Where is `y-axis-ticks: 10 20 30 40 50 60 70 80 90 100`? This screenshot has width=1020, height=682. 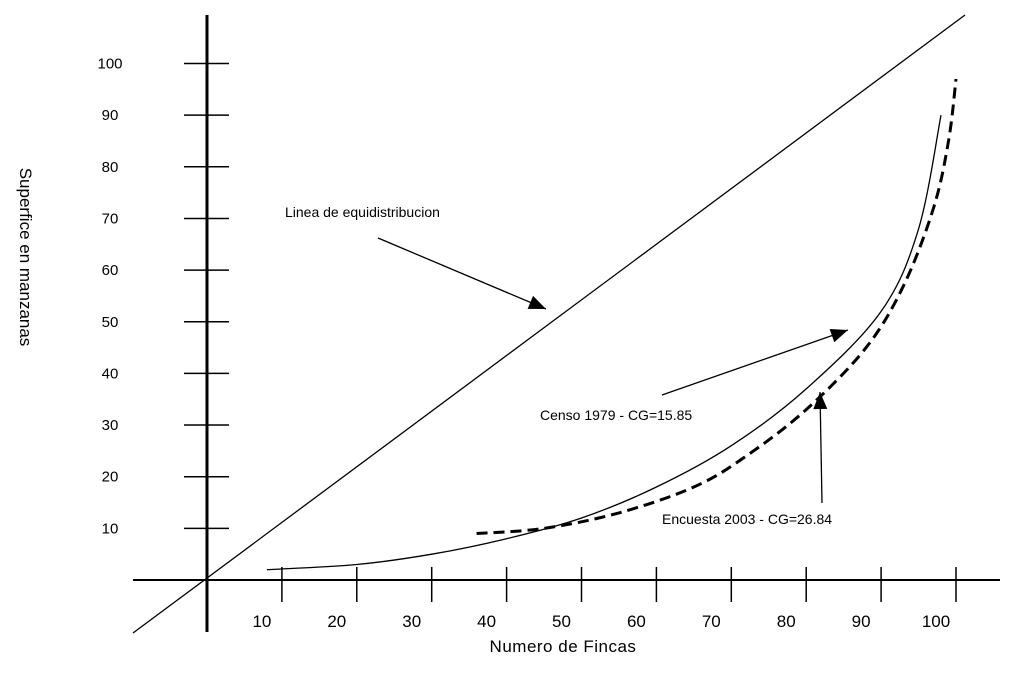
y-axis-ticks: 10 20 30 40 50 60 70 80 90 100 is located at coordinates (163, 296).